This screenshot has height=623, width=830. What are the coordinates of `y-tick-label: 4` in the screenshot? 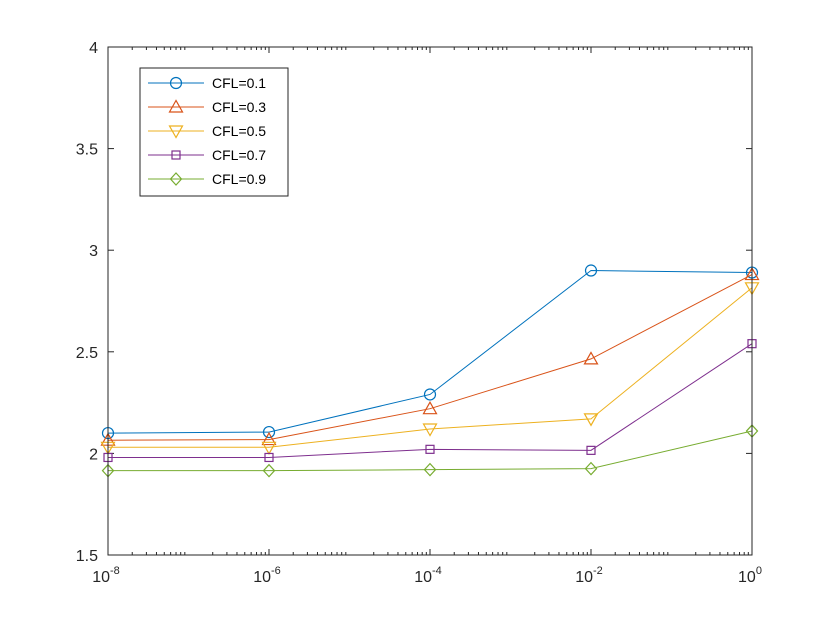 It's located at (93, 48).